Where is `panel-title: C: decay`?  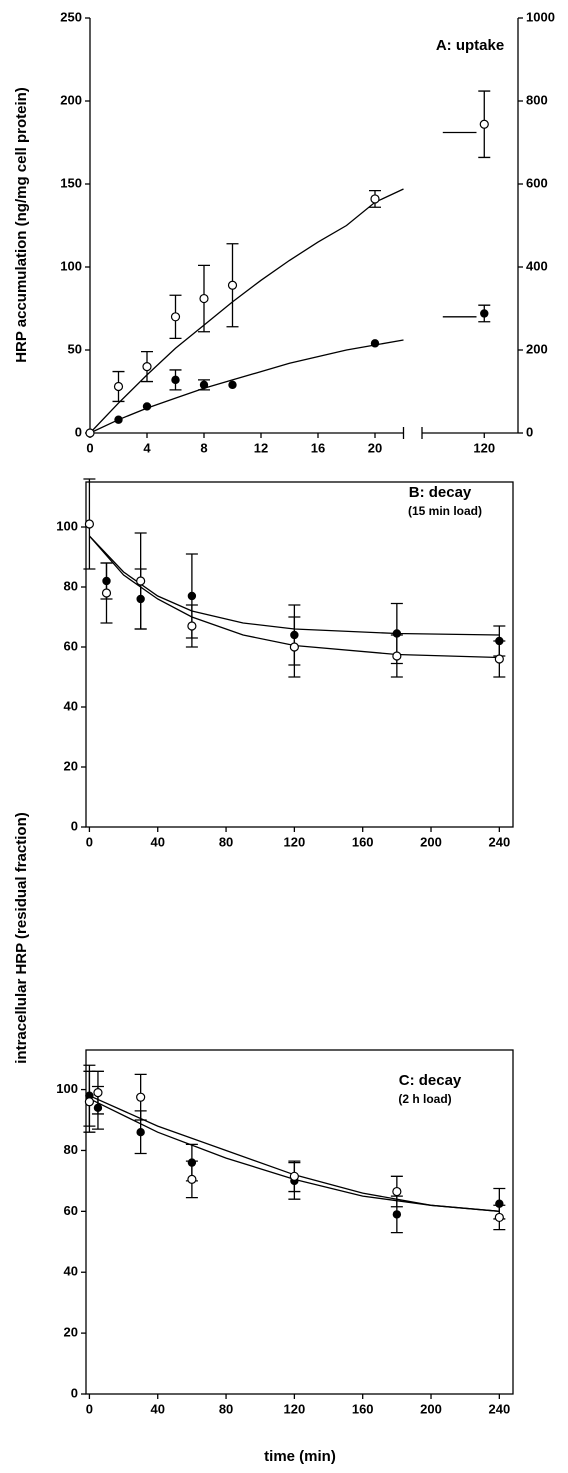
panel-title: C: decay is located at coordinates (430, 1080).